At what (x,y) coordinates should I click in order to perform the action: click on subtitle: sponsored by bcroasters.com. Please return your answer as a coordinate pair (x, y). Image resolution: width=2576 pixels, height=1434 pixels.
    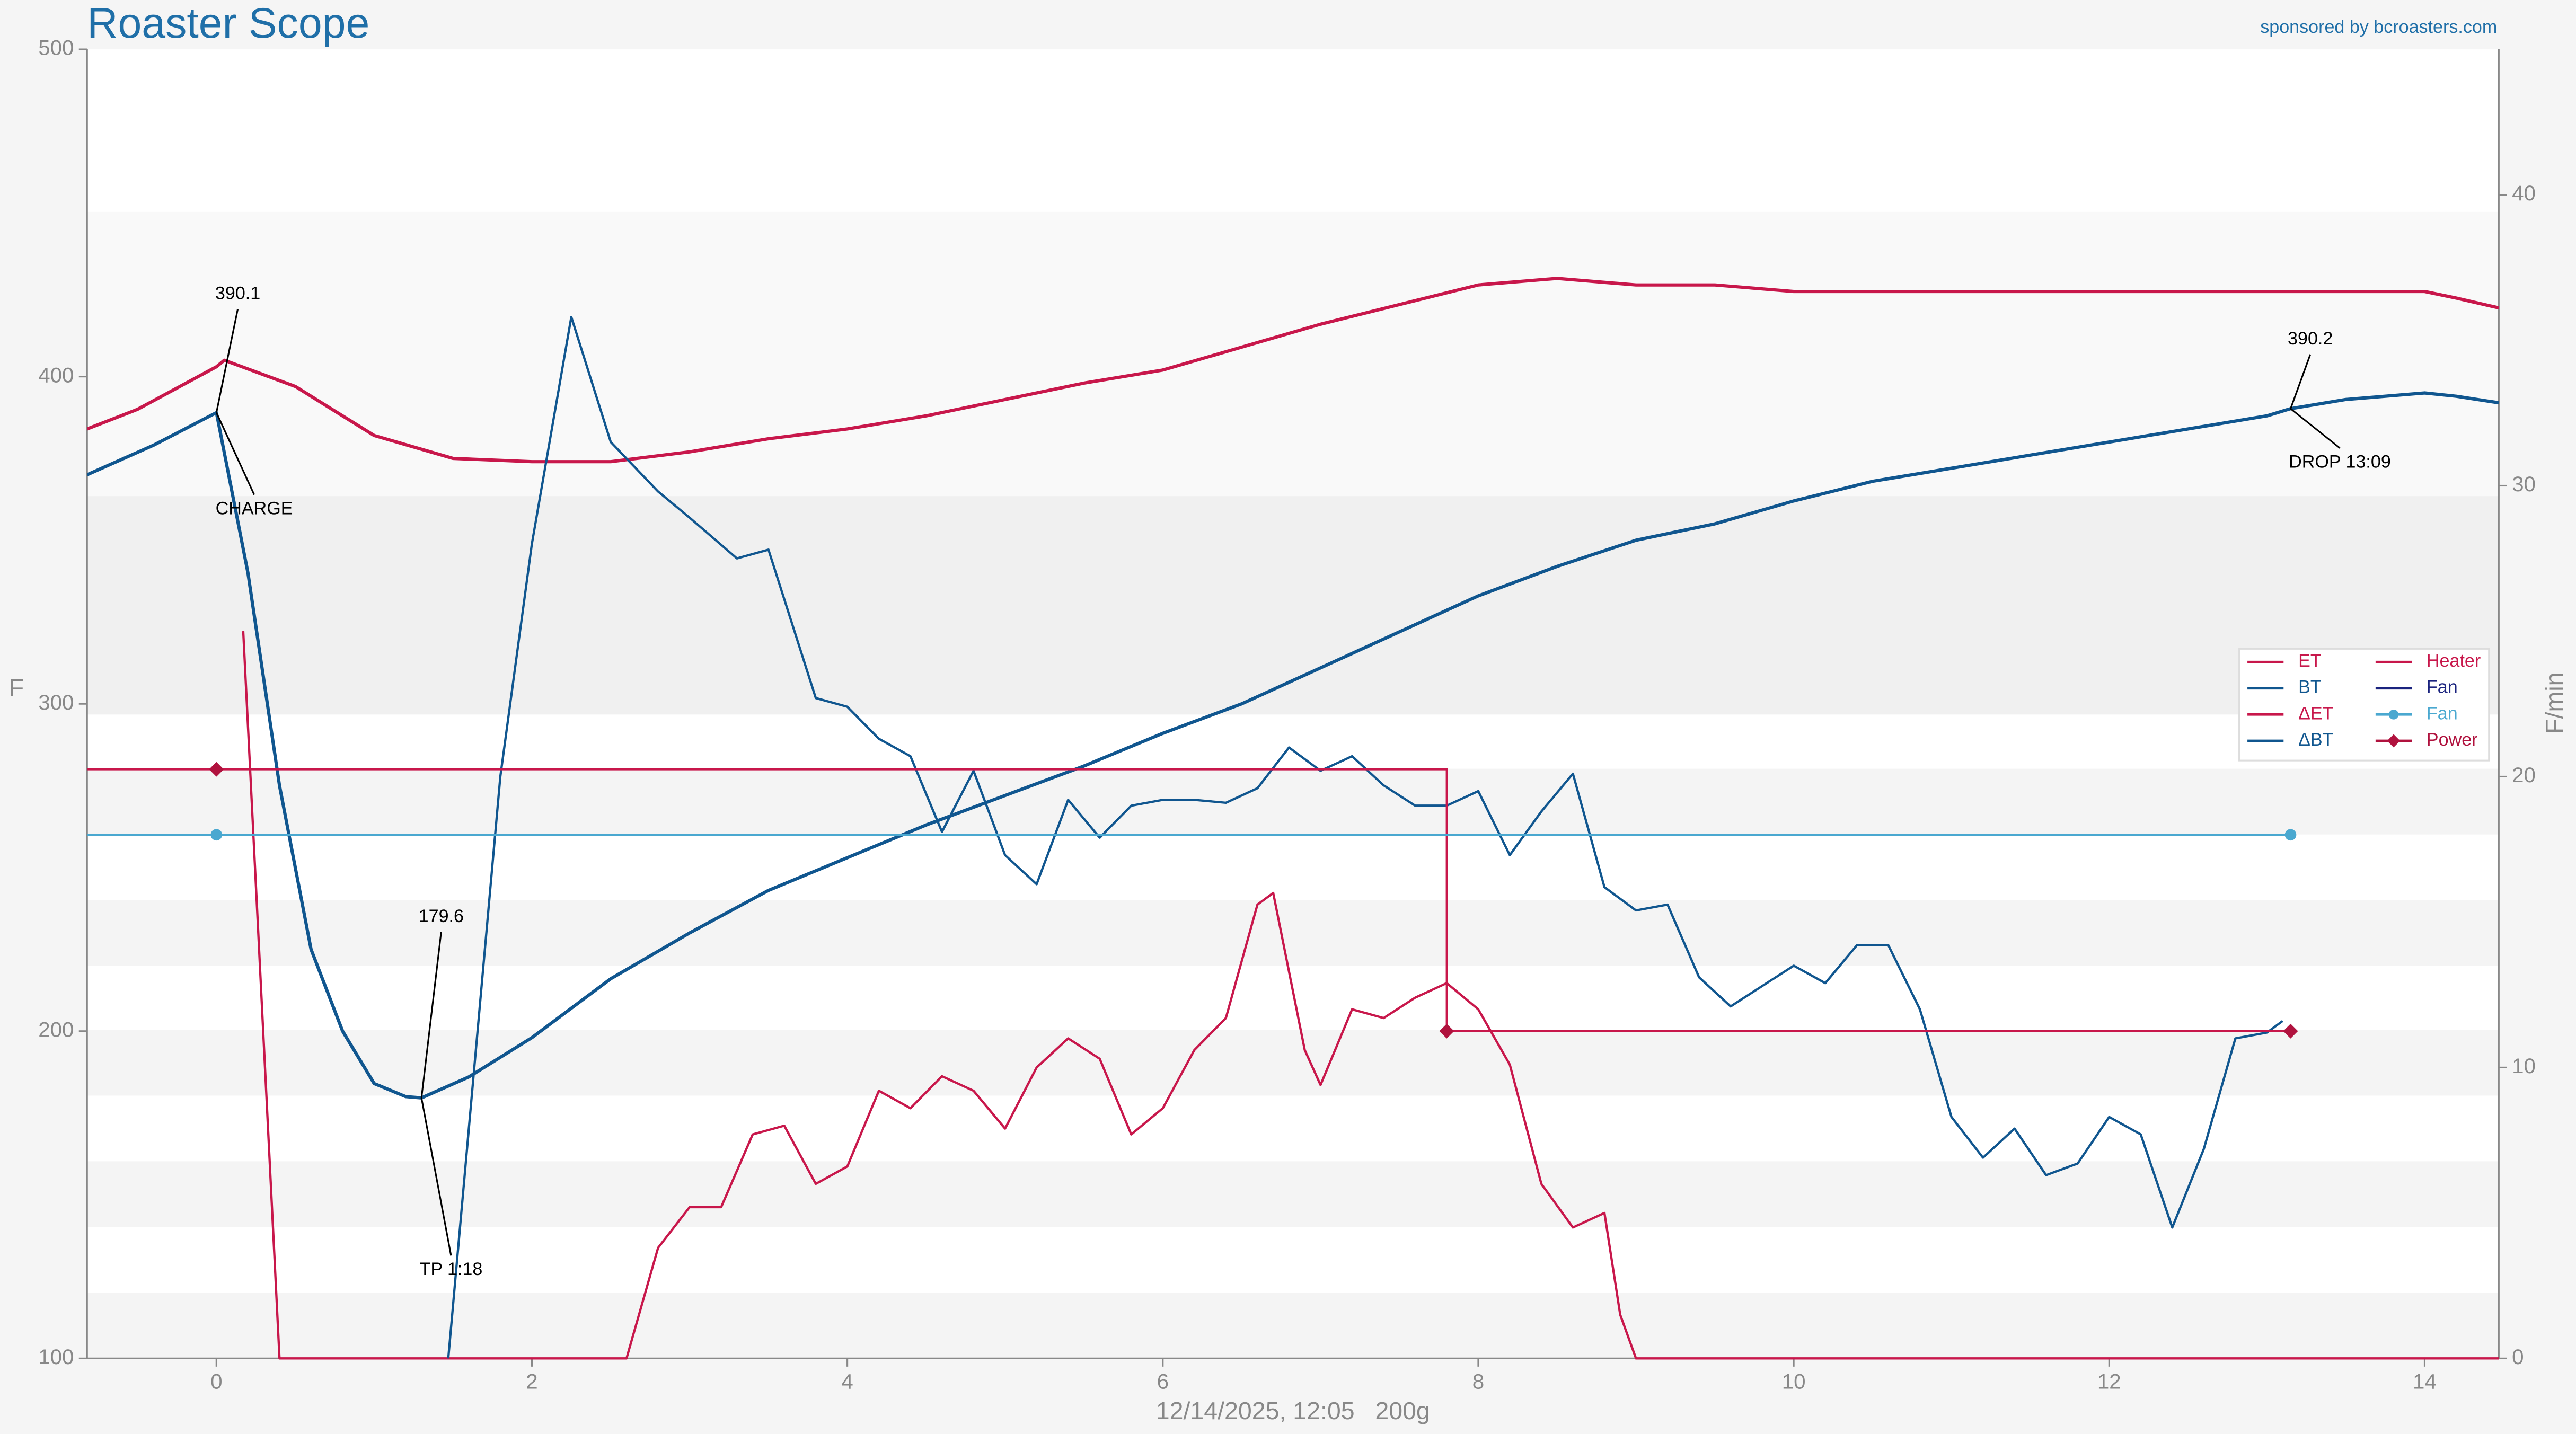
    Looking at the image, I should click on (2378, 27).